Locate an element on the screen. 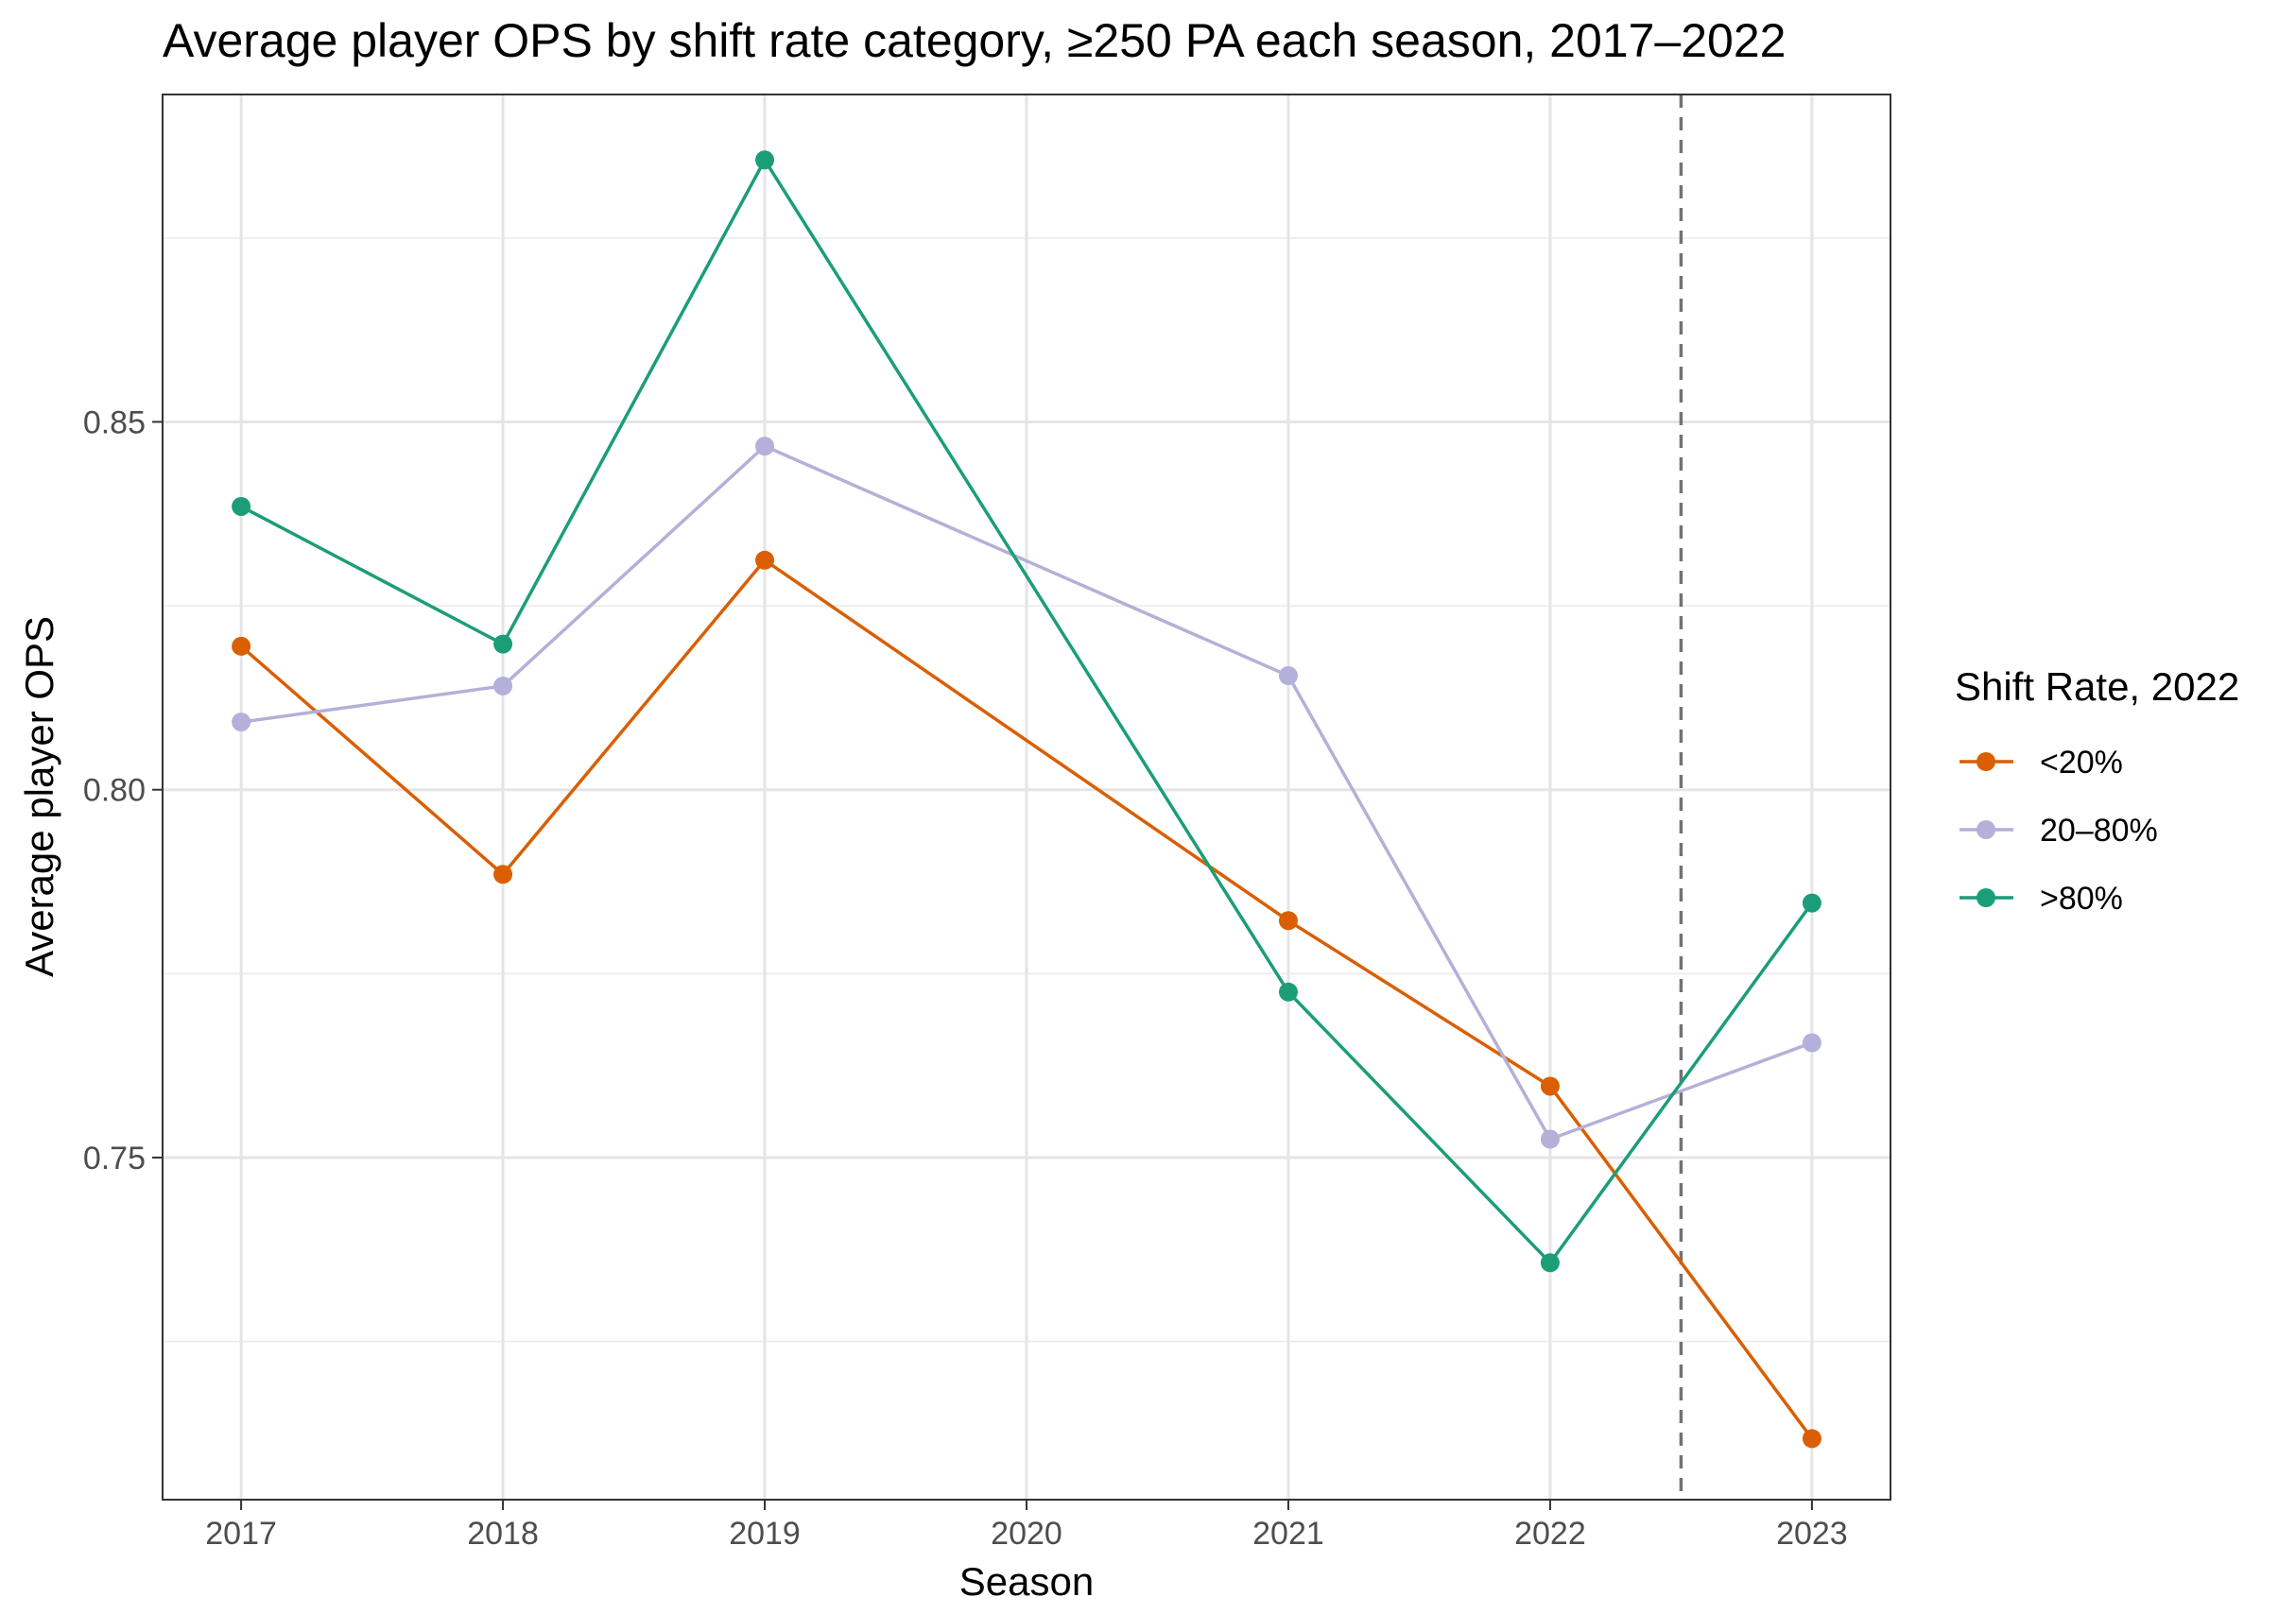  x-tick-label: 2017 is located at coordinates (241, 1534).